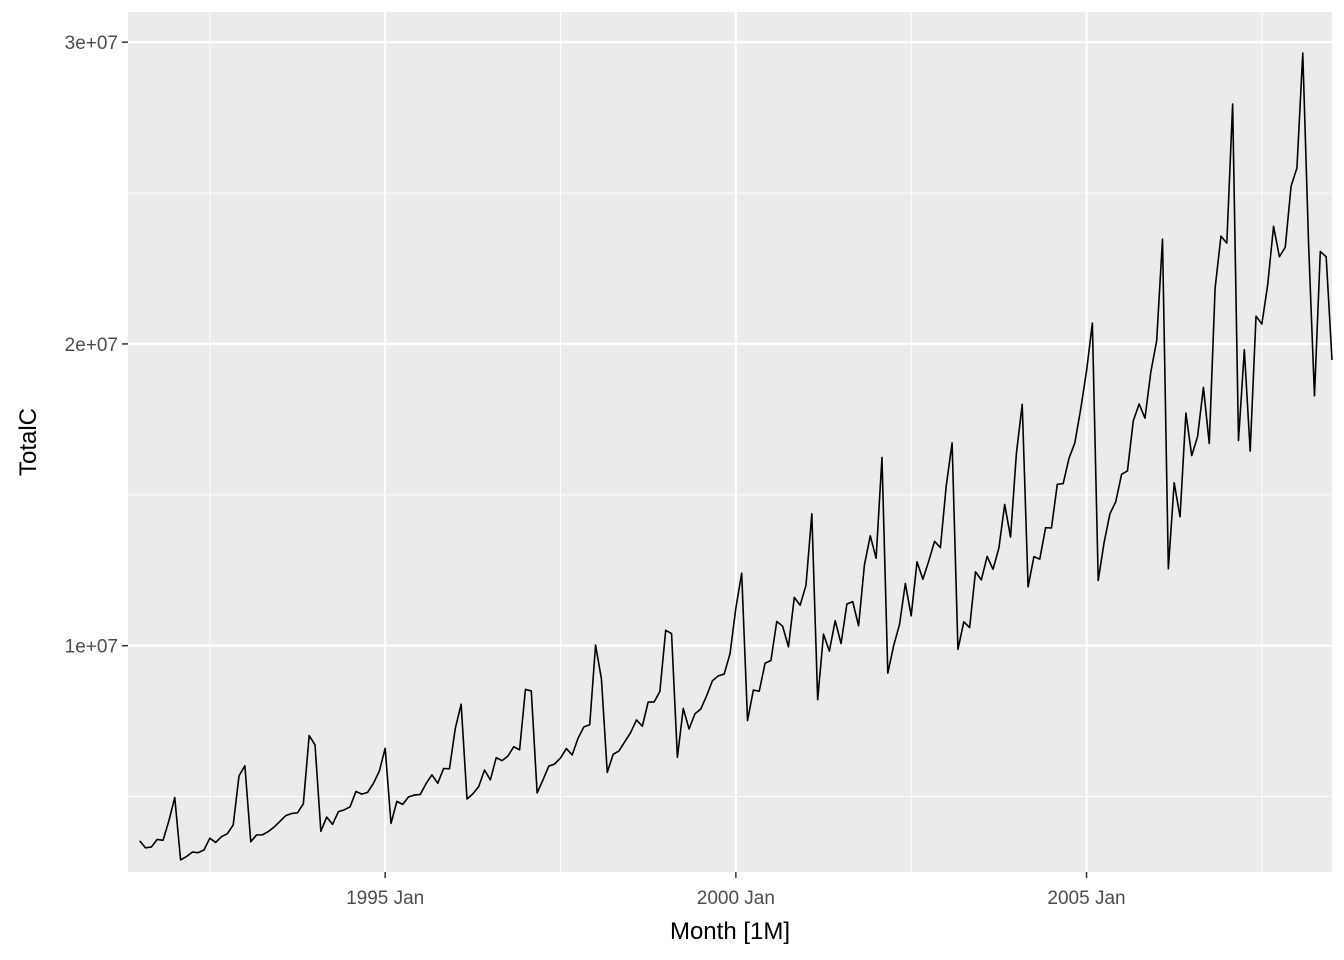 The height and width of the screenshot is (960, 1344). I want to click on y-tick-label: 3e+07, so click(91, 43).